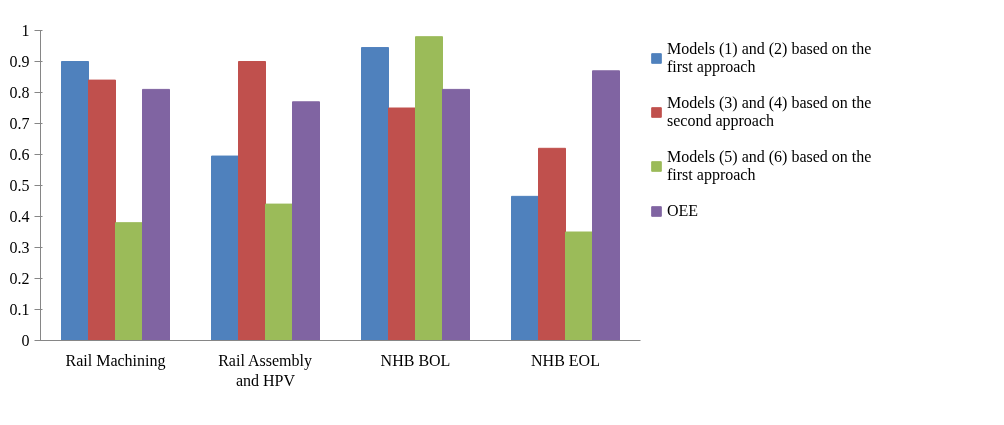 The width and height of the screenshot is (1004, 425). I want to click on y-tick-label: 1, so click(25, 30).